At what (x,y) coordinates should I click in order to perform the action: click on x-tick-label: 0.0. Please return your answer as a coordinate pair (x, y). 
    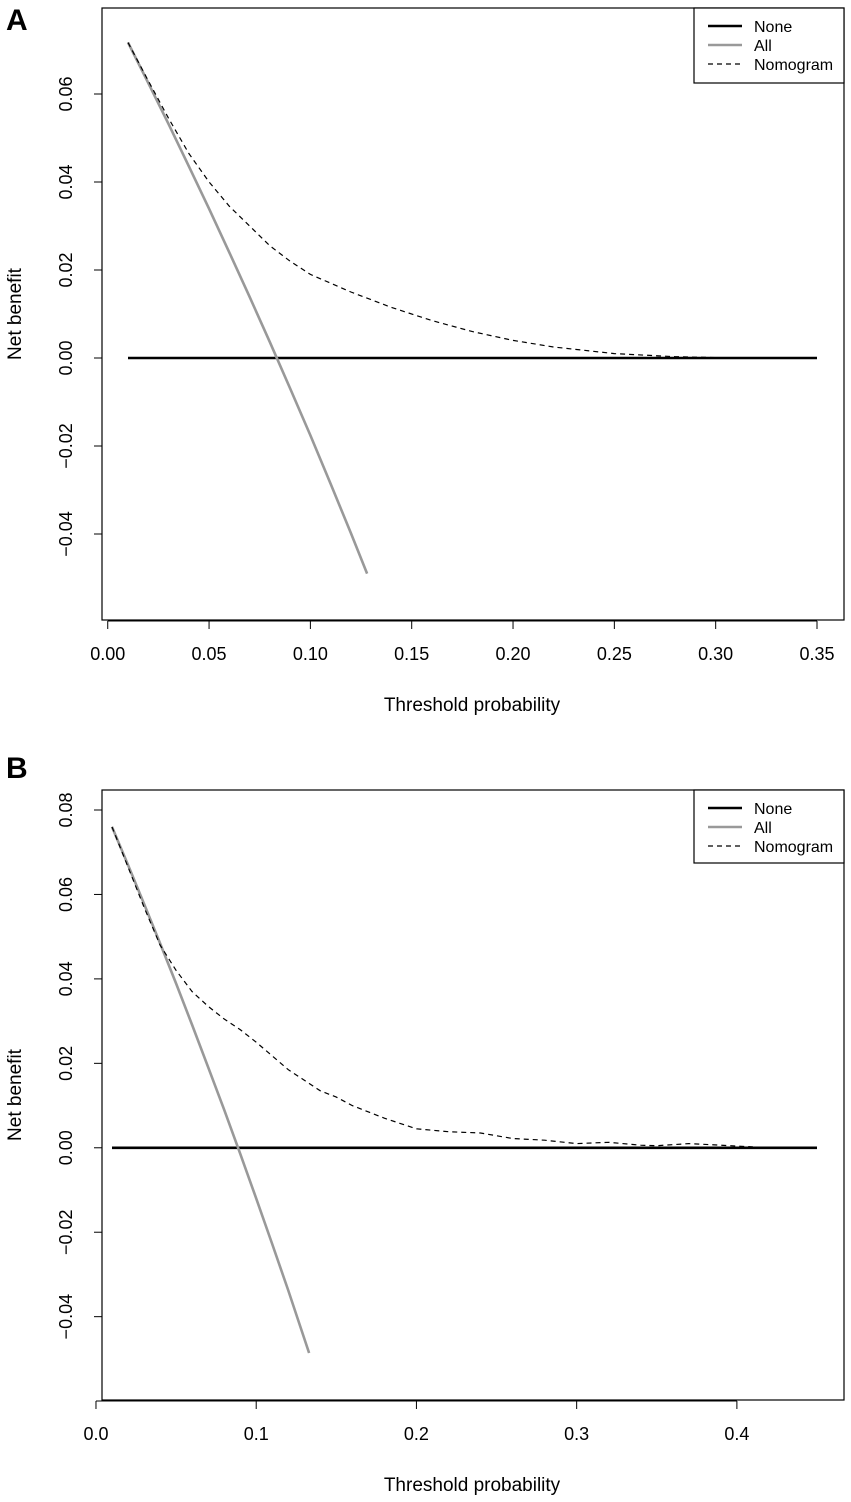
    Looking at the image, I should click on (95, 1434).